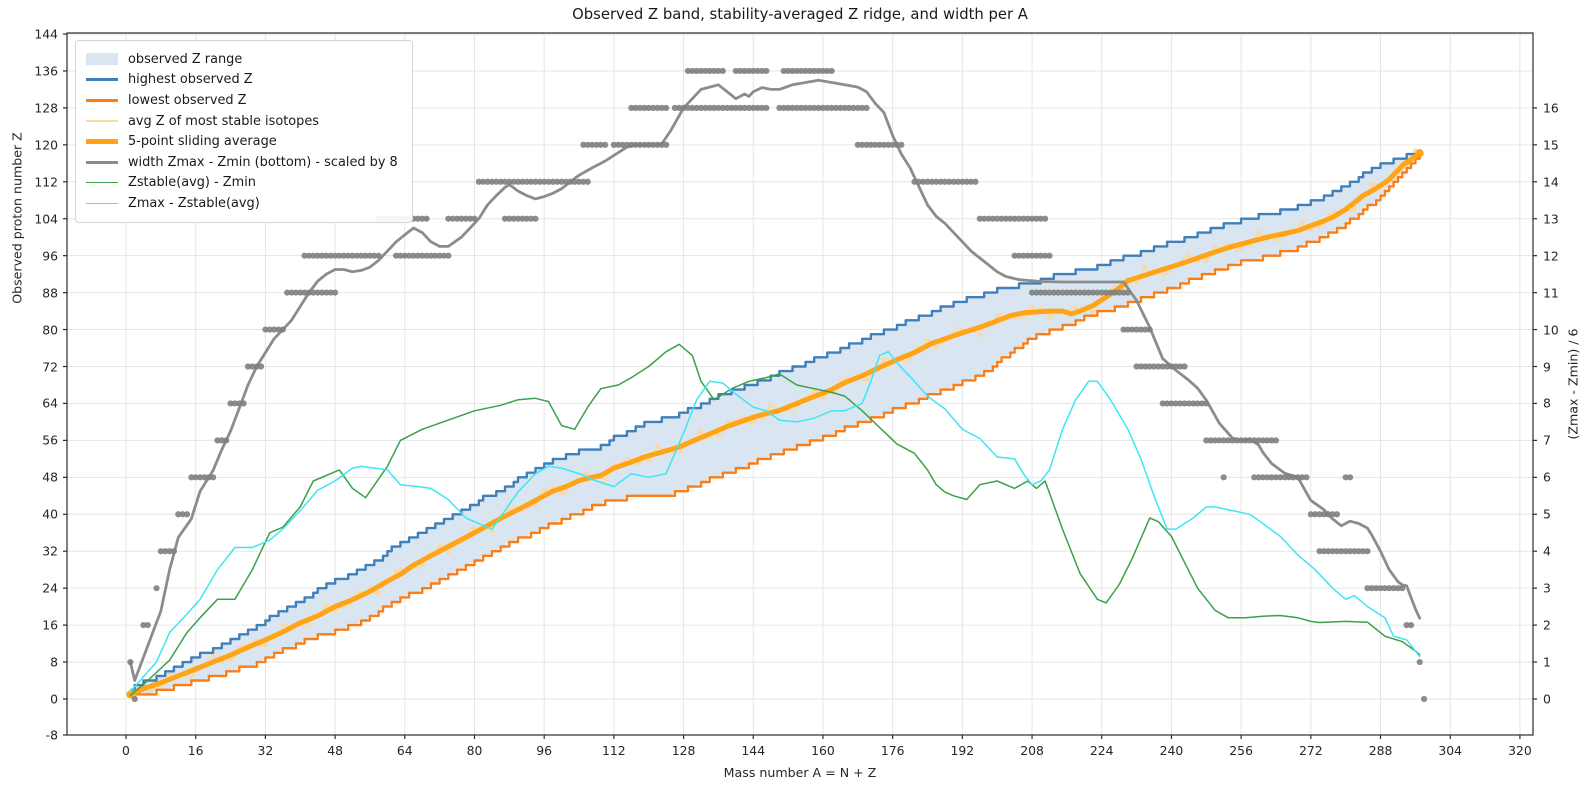 This screenshot has width=1589, height=790. What do you see at coordinates (1547, 588) in the screenshot?
I see `y-right-tick-3: 3` at bounding box center [1547, 588].